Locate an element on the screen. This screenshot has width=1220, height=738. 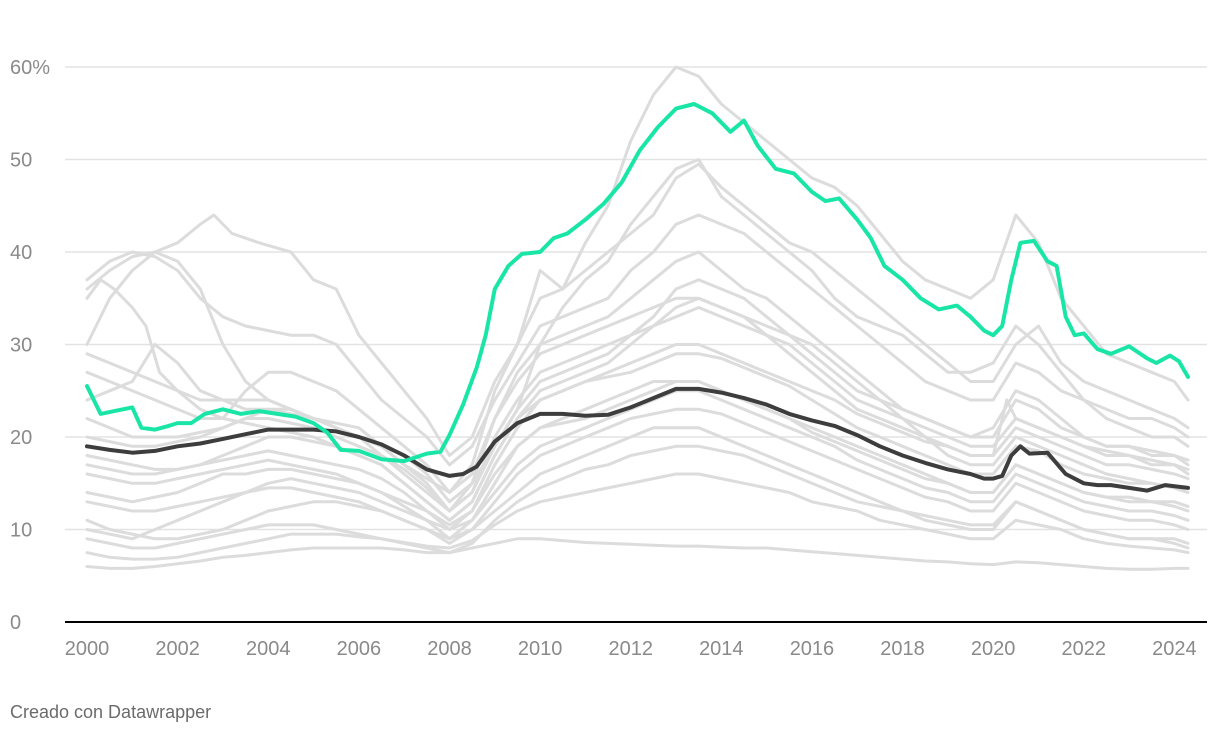
x-tick-label-2010: 2010 is located at coordinates (540, 649).